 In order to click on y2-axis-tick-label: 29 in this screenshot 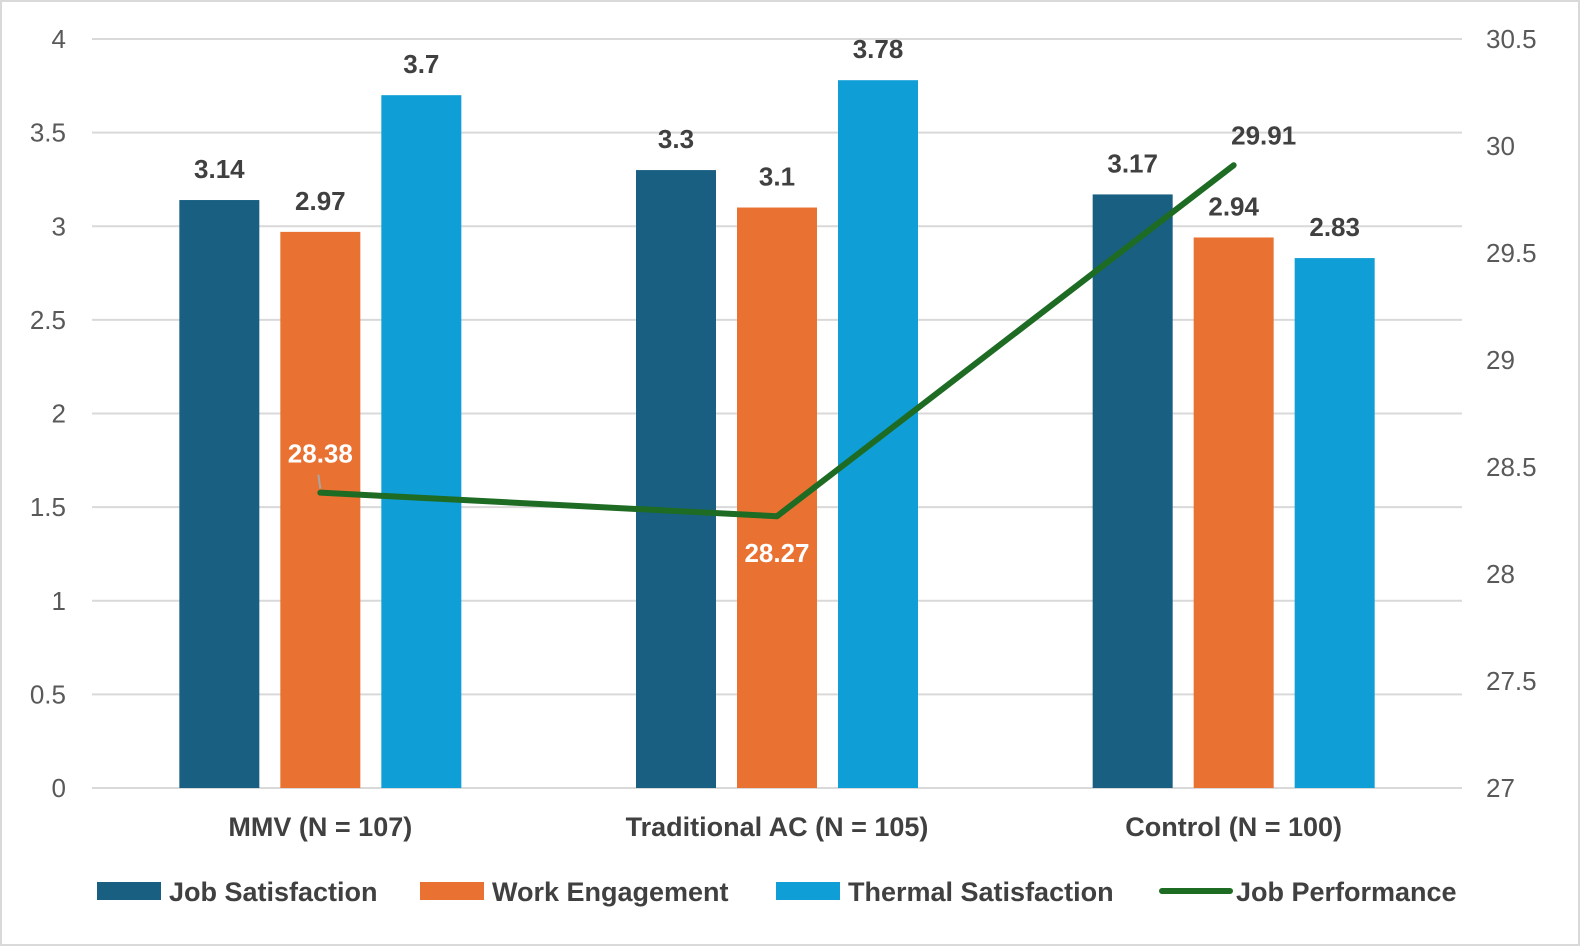, I will do `click(1500, 360)`.